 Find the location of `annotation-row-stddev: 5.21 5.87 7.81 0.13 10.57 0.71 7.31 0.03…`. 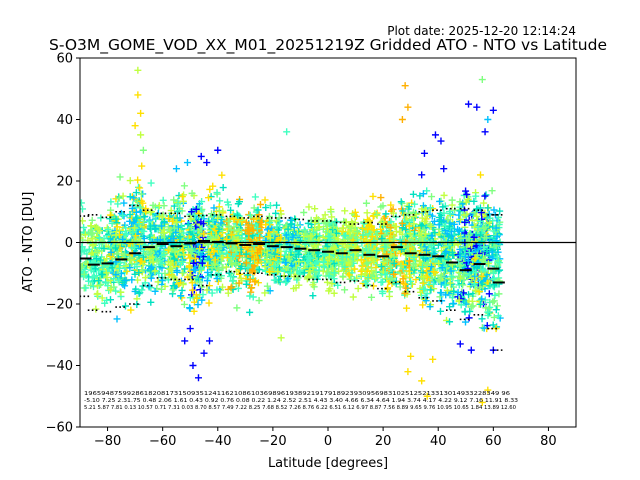

annotation-row-stddev: 5.21 5.87 7.81 0.13 10.57 0.71 7.31 0.03… is located at coordinates (300, 408).